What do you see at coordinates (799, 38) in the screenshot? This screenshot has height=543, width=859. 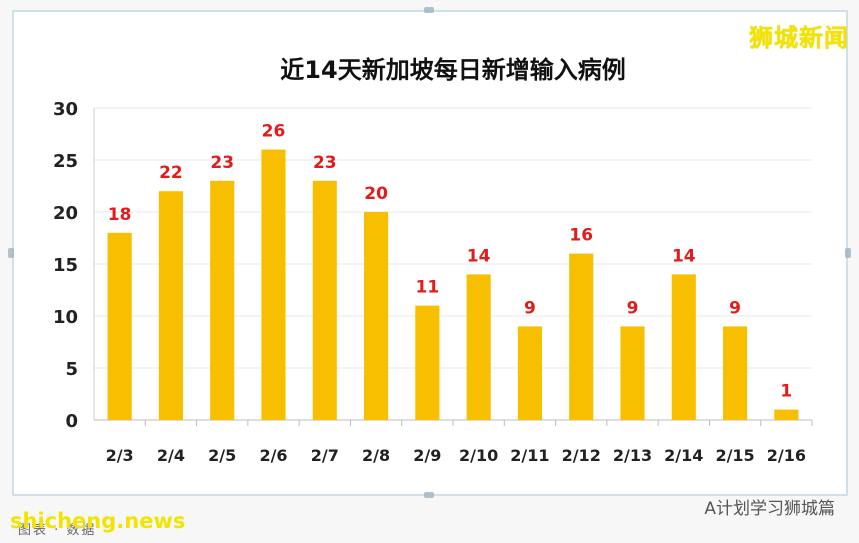 I see `brand-watermark-top: 狮城新闻` at bounding box center [799, 38].